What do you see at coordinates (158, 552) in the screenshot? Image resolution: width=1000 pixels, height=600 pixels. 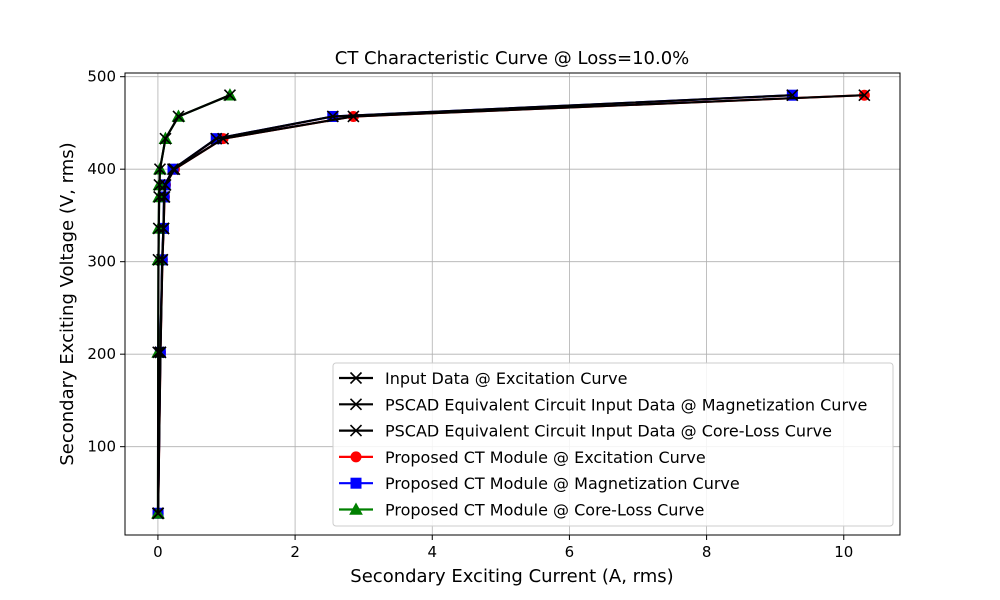 I see `x-tick-label: 0` at bounding box center [158, 552].